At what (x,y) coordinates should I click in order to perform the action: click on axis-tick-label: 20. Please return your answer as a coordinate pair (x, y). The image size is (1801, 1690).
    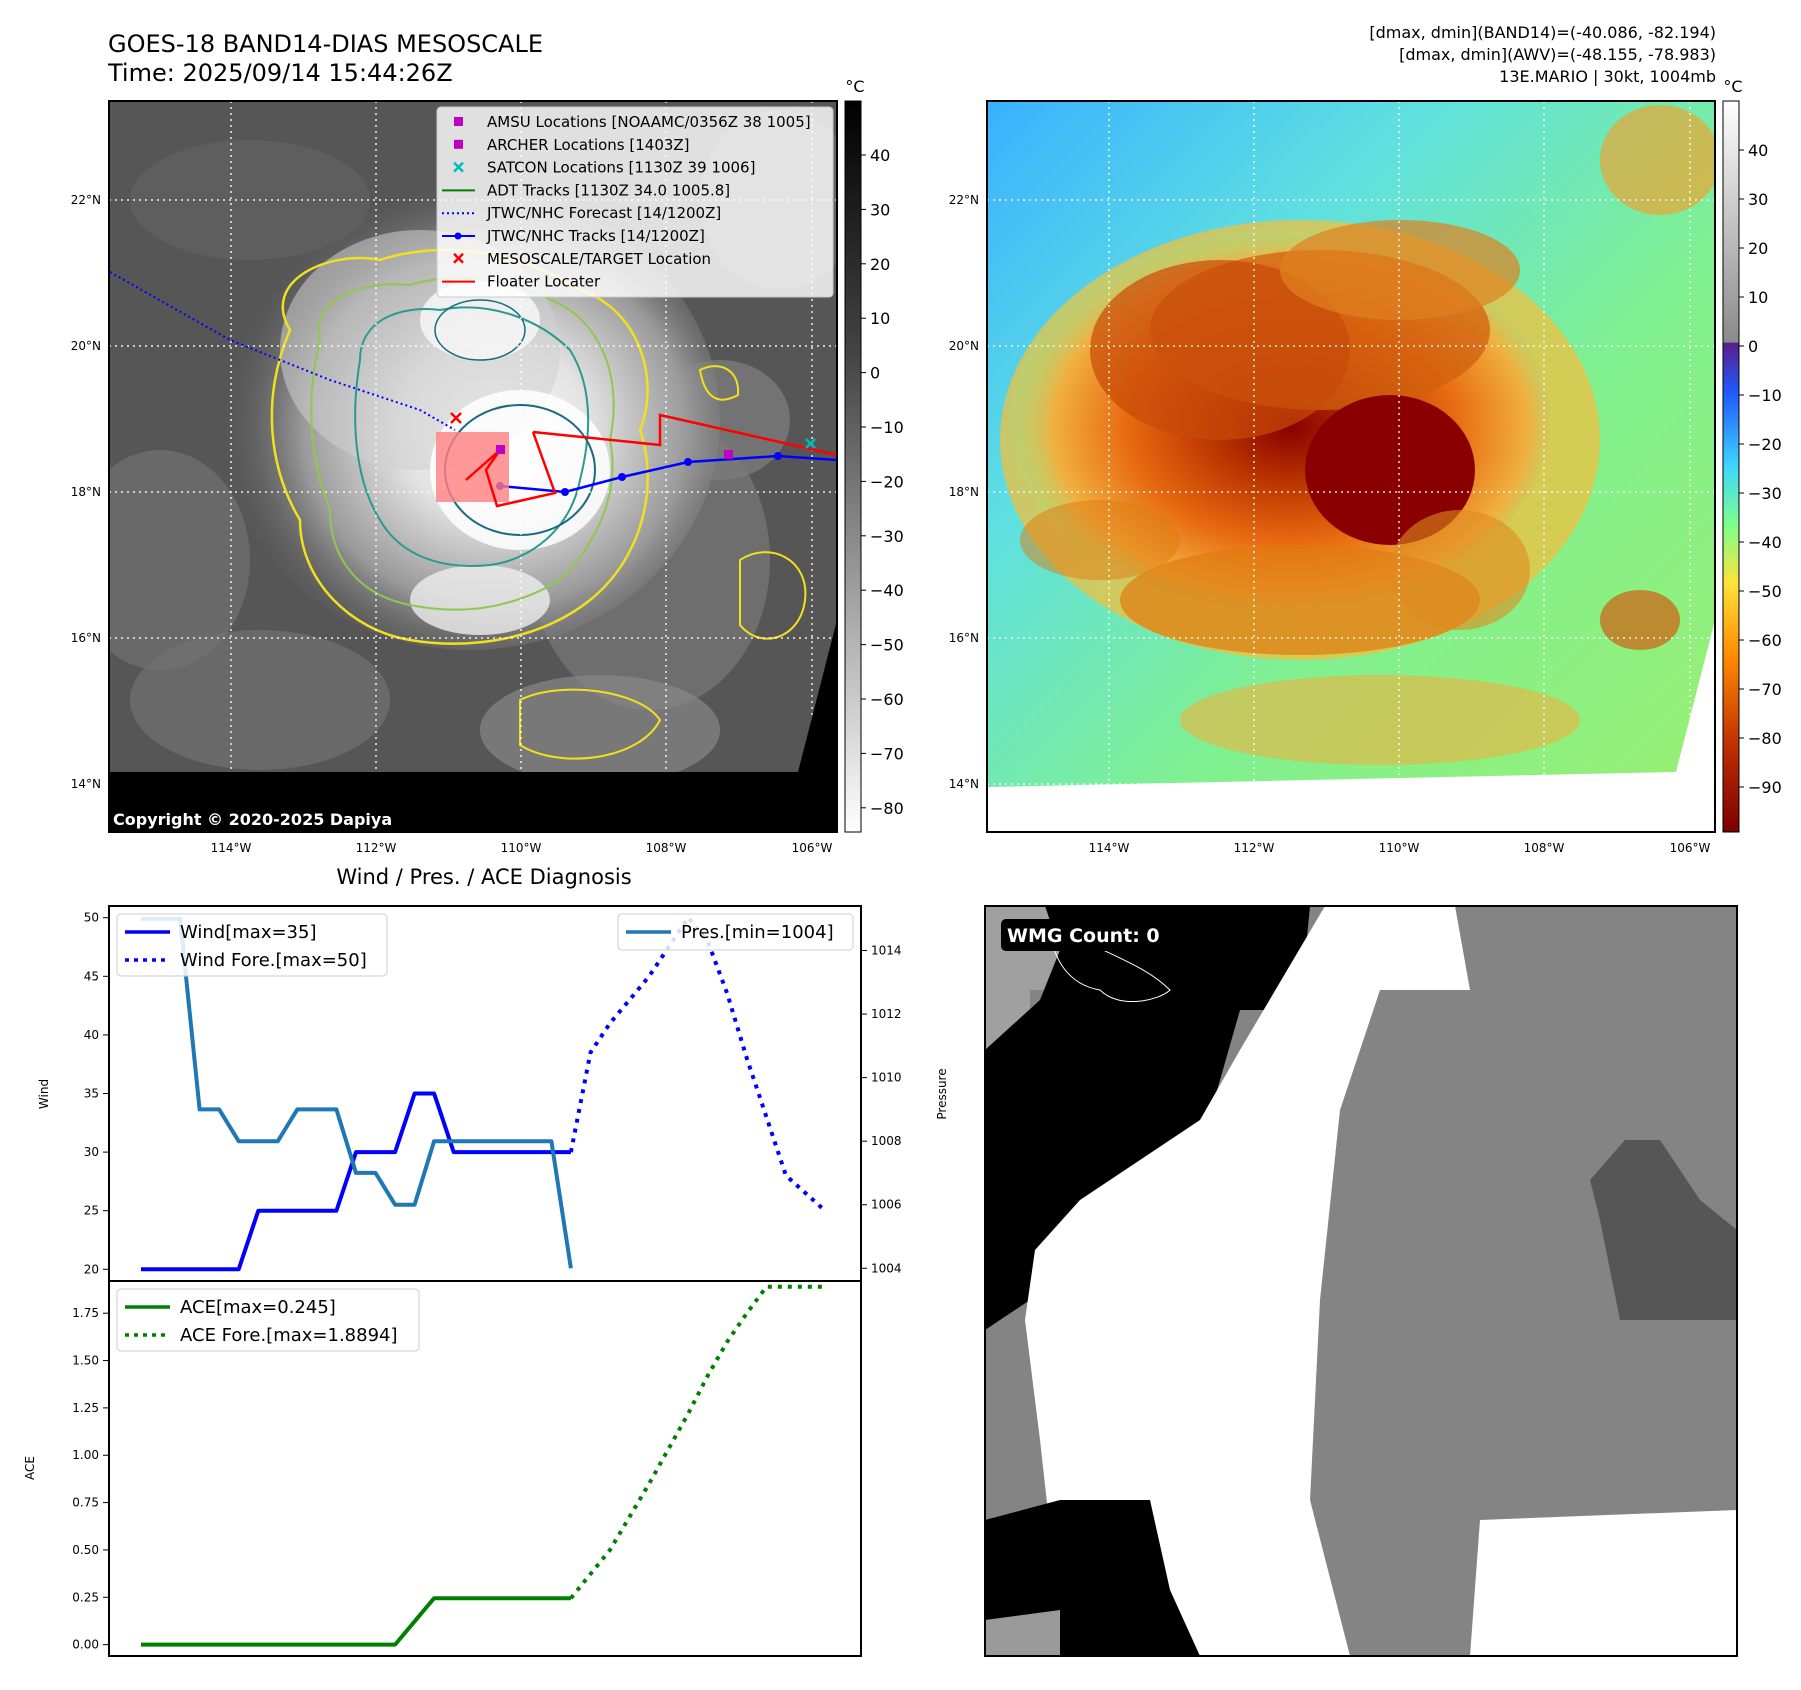
    Looking at the image, I should click on (91, 1269).